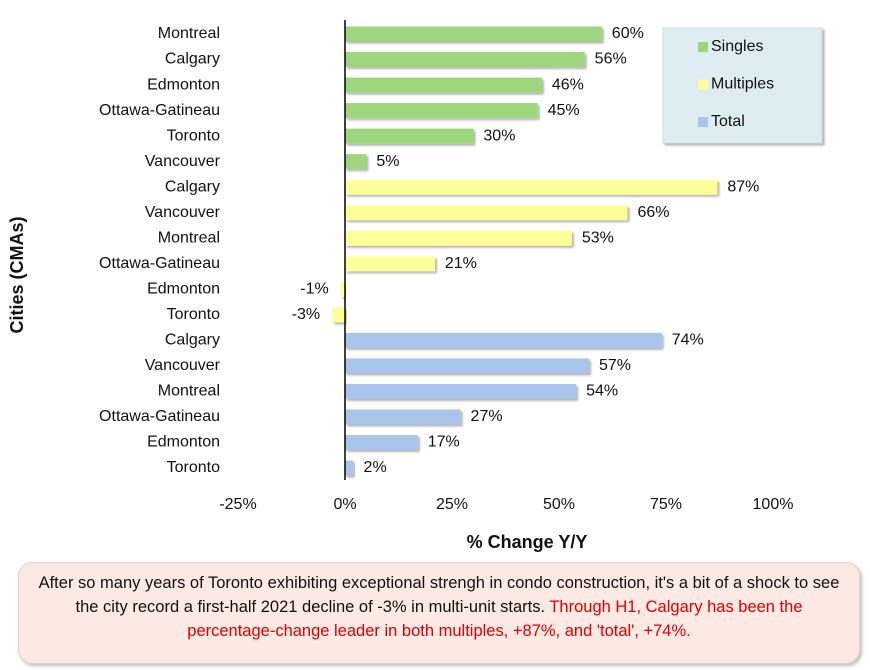  I want to click on value-label: 60%, so click(628, 33).